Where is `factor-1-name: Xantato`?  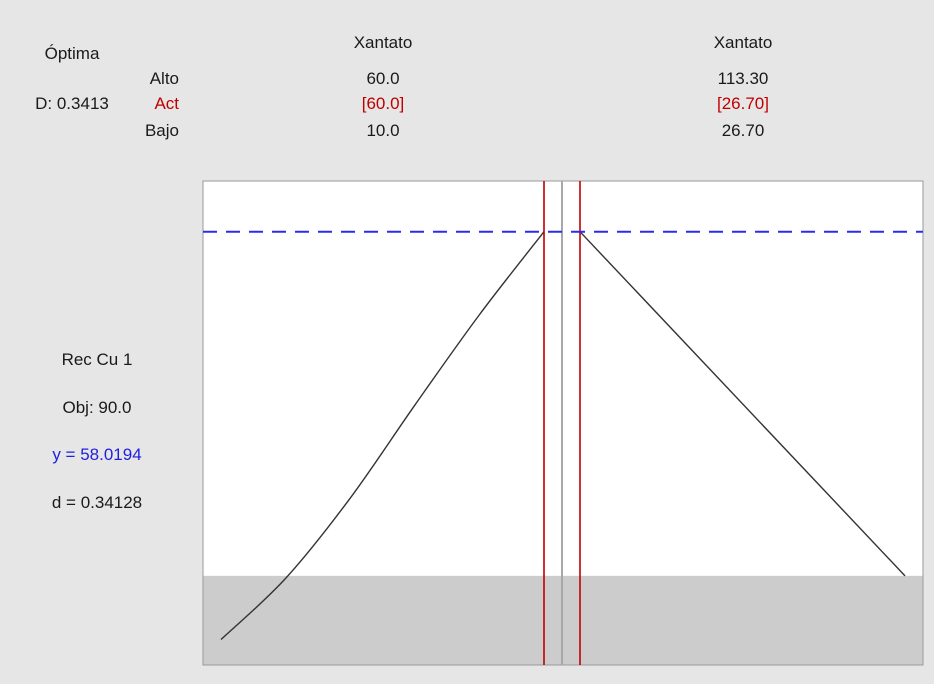
factor-1-name: Xantato is located at coordinates (383, 42).